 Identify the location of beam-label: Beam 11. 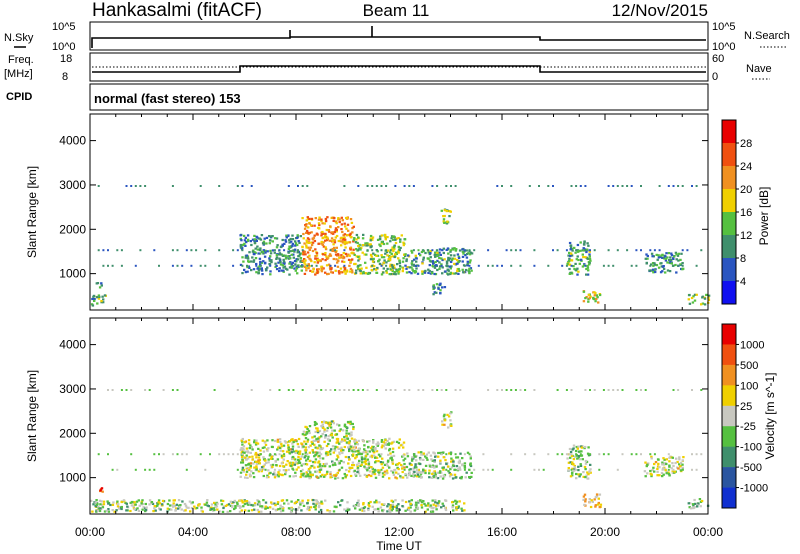
(396, 10).